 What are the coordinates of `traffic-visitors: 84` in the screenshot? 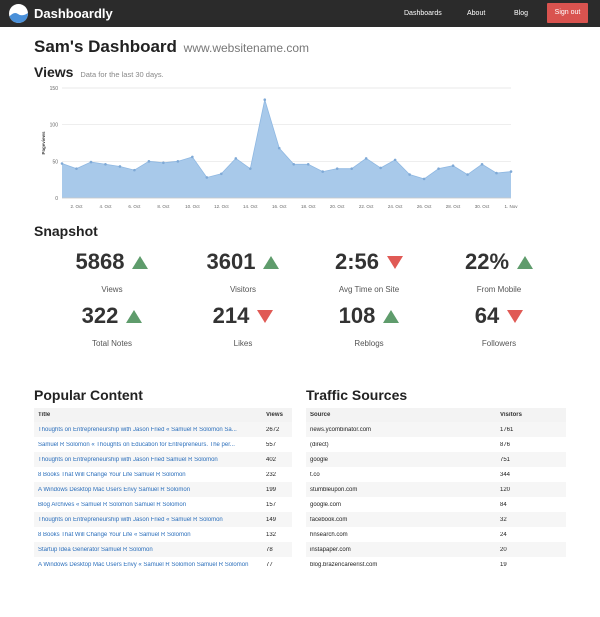 It's located at (503, 504).